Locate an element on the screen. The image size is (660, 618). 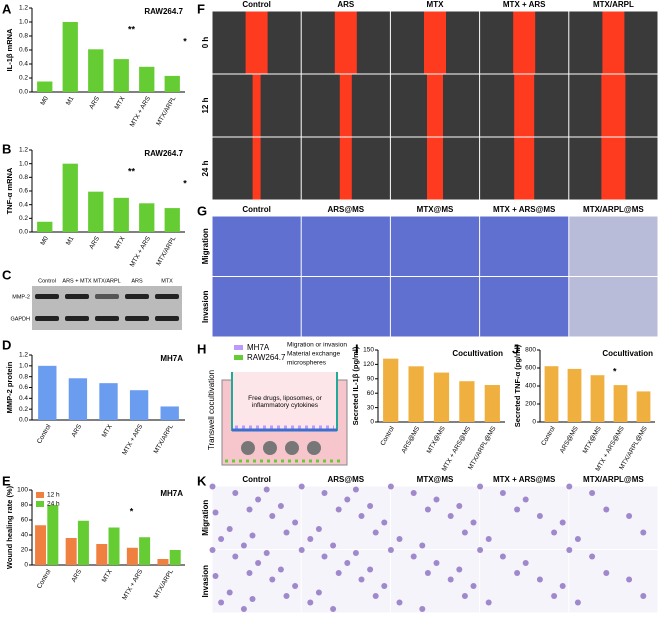
column-header: MTX@MS is located at coordinates (435, 209).